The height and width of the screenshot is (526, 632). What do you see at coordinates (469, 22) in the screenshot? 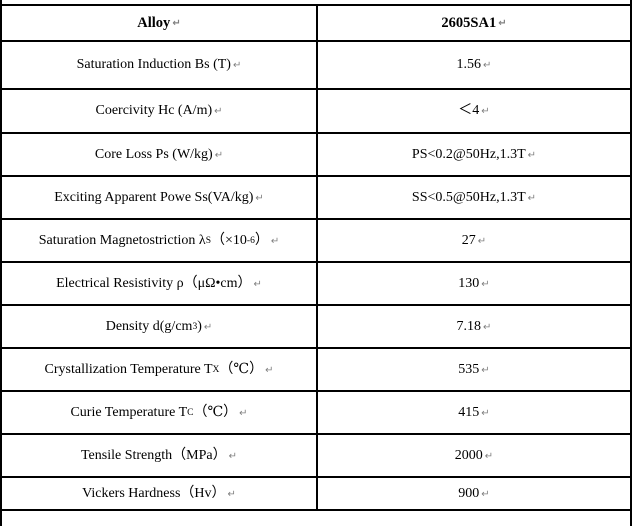
I see `header-grade-label: 2605SA1` at bounding box center [469, 22].